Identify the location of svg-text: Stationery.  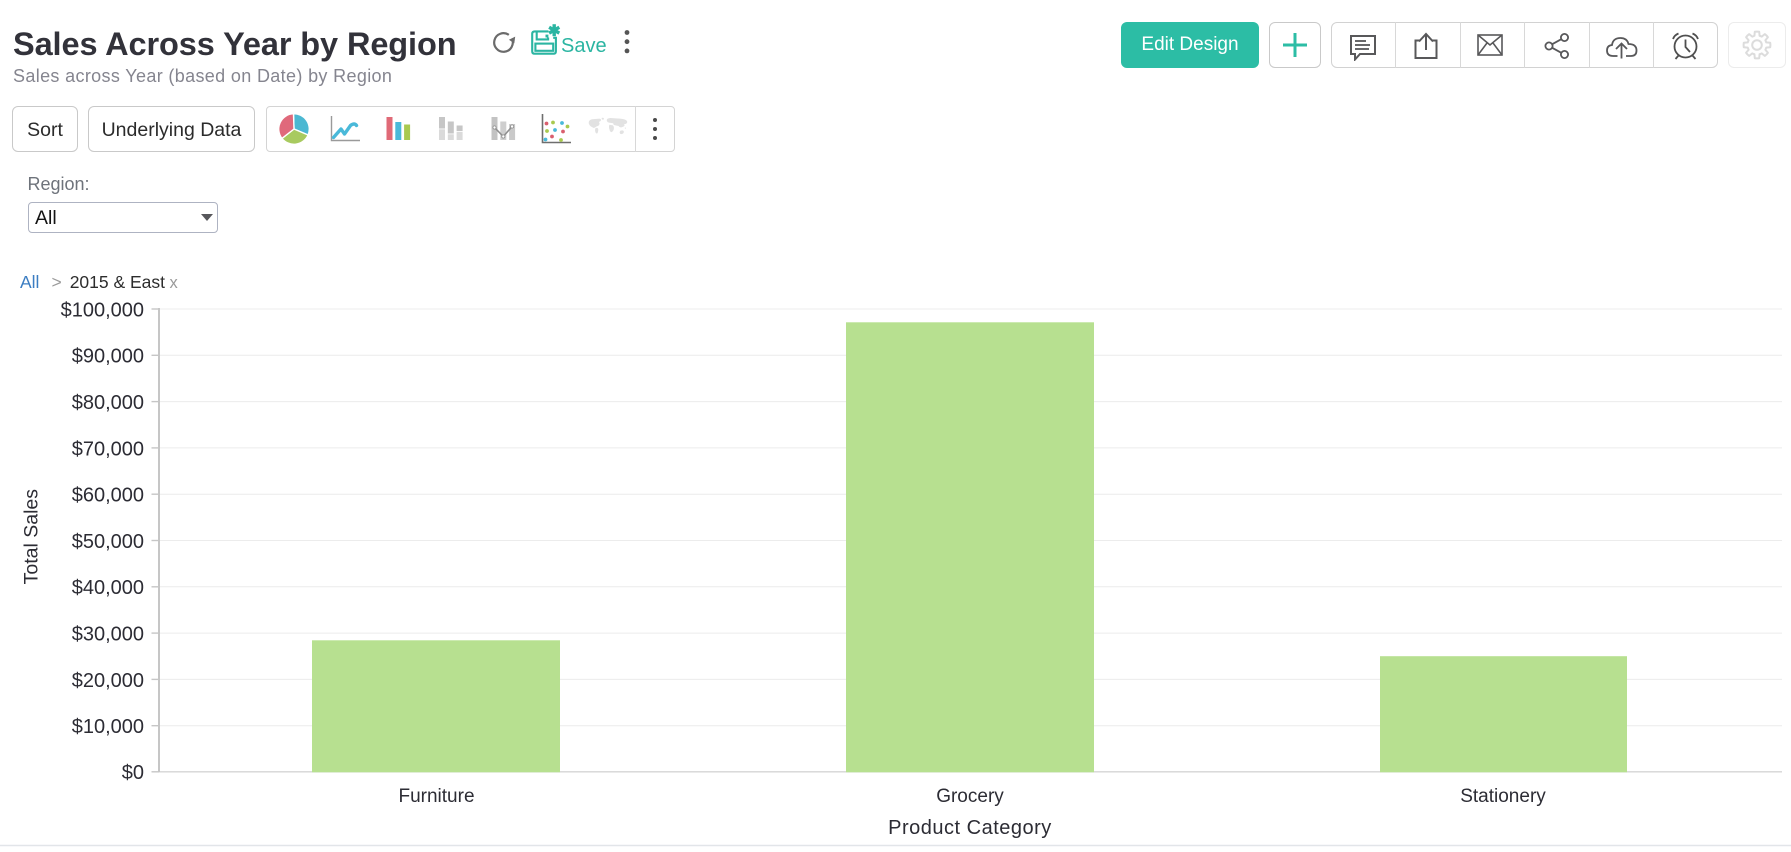
(1503, 796).